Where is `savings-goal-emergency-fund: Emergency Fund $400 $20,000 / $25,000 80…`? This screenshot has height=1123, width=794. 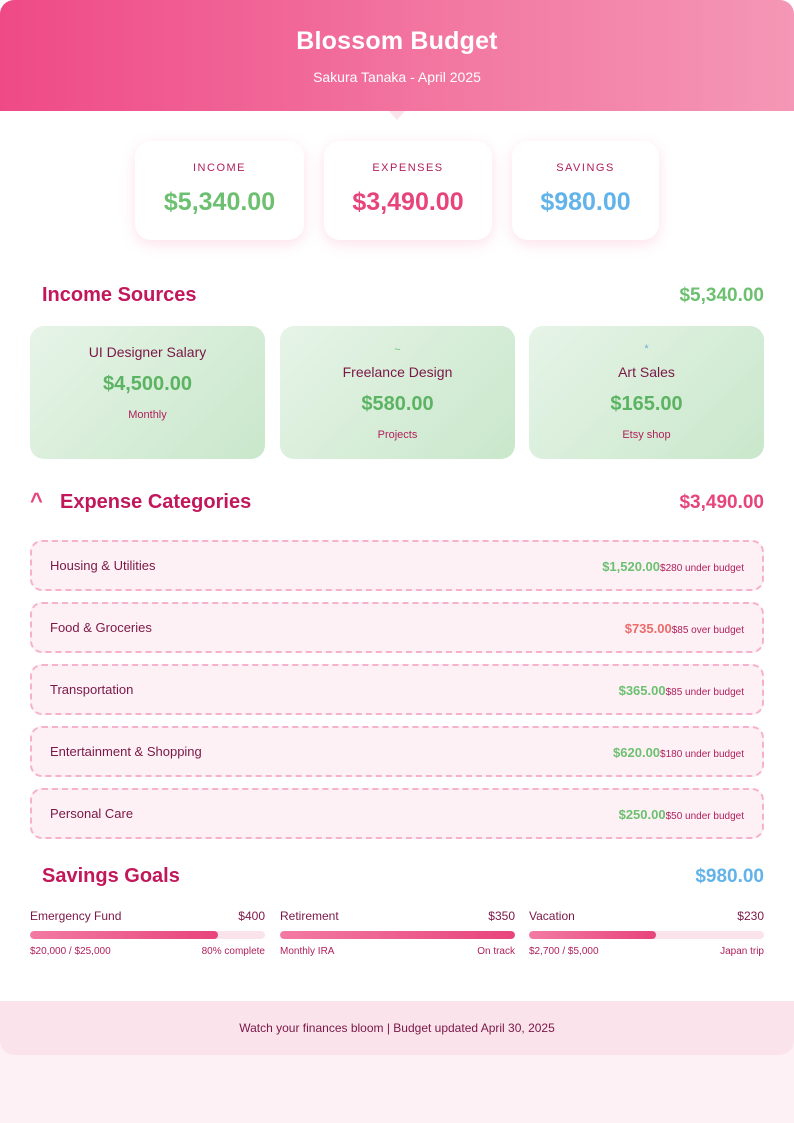 savings-goal-emergency-fund: Emergency Fund $400 $20,000 / $25,000 80… is located at coordinates (147, 934).